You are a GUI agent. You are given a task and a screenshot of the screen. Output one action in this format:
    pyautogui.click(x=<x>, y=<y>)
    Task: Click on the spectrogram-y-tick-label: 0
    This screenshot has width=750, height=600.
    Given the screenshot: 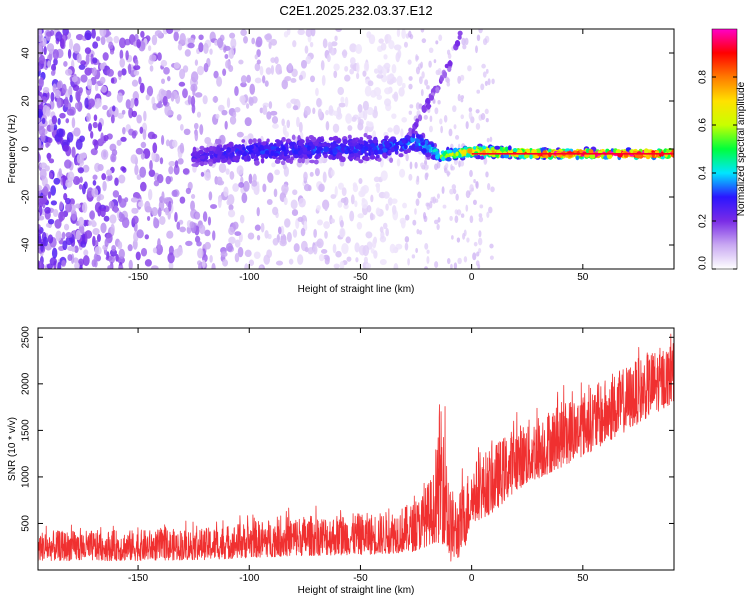 What is the action you would take?
    pyautogui.click(x=26, y=149)
    